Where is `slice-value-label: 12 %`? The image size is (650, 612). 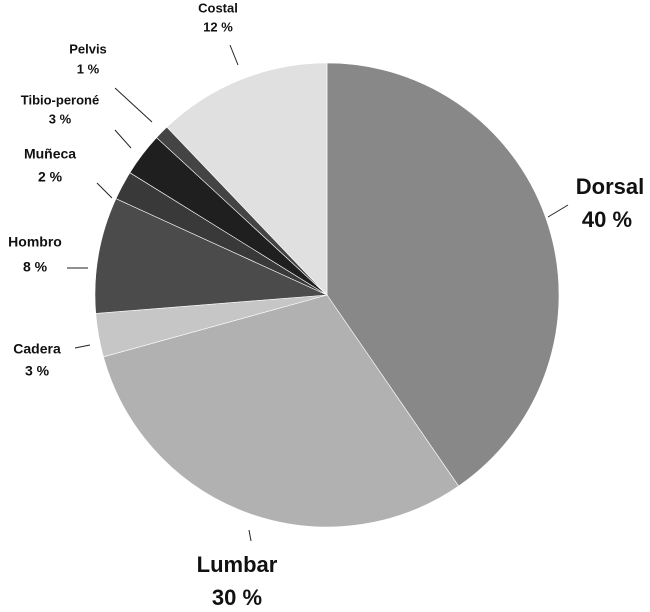 slice-value-label: 12 % is located at coordinates (218, 26).